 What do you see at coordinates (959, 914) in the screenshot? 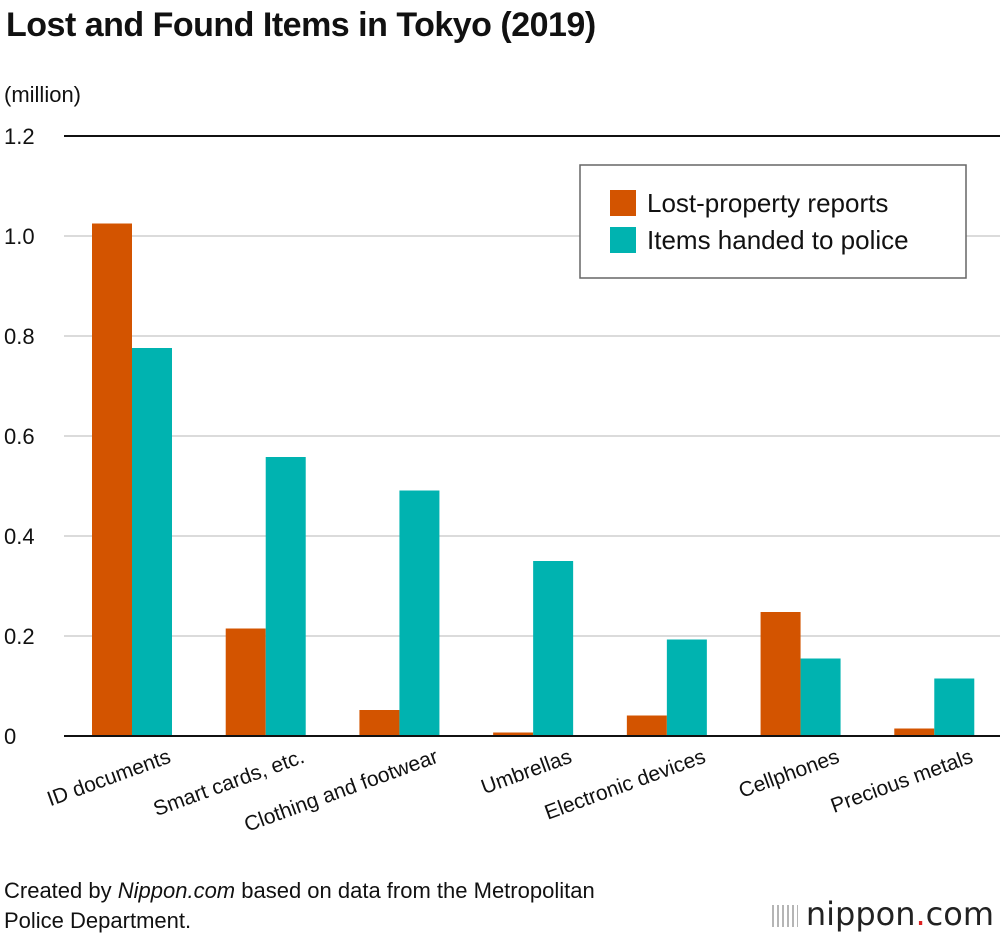
I see `brand-tld: com` at bounding box center [959, 914].